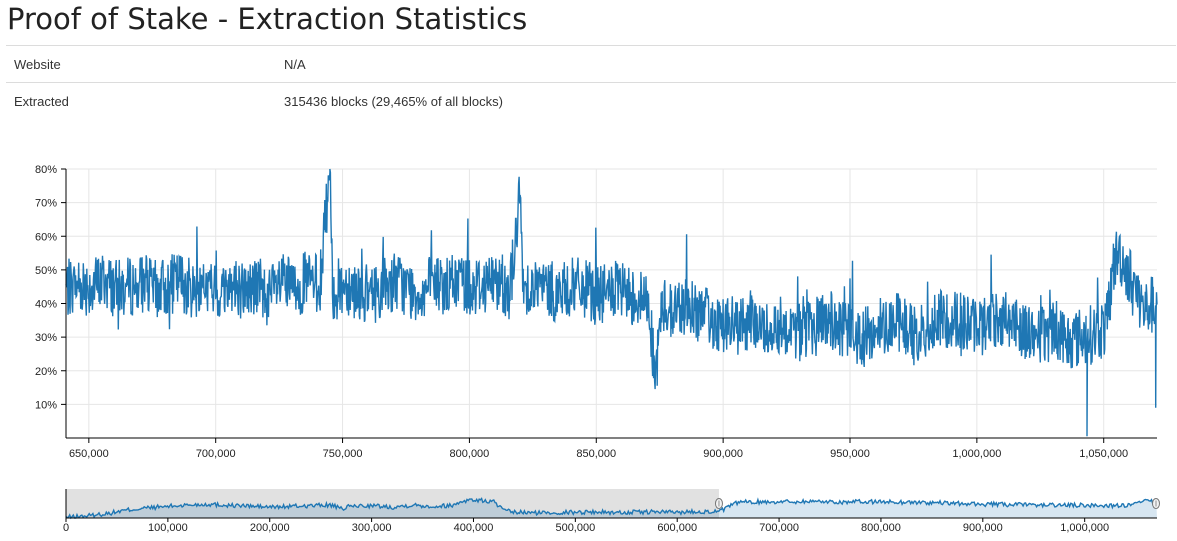 This screenshot has width=1177, height=541. Describe the element at coordinates (46, 372) in the screenshot. I see `y-tick-label: 20%` at that location.